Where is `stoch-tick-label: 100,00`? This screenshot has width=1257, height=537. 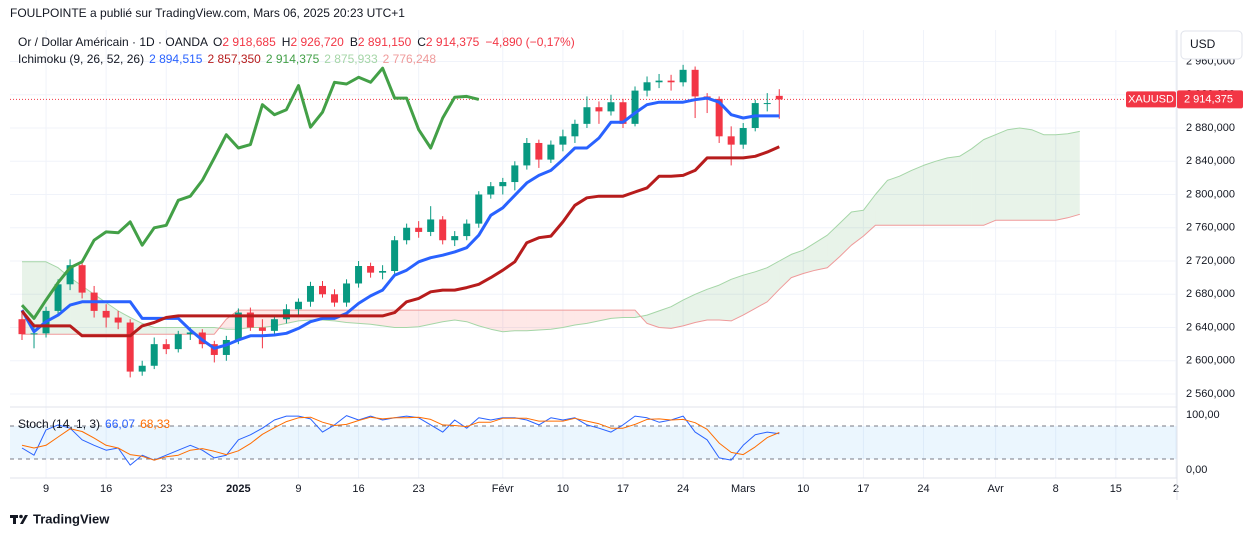 stoch-tick-label: 100,00 is located at coordinates (1203, 415).